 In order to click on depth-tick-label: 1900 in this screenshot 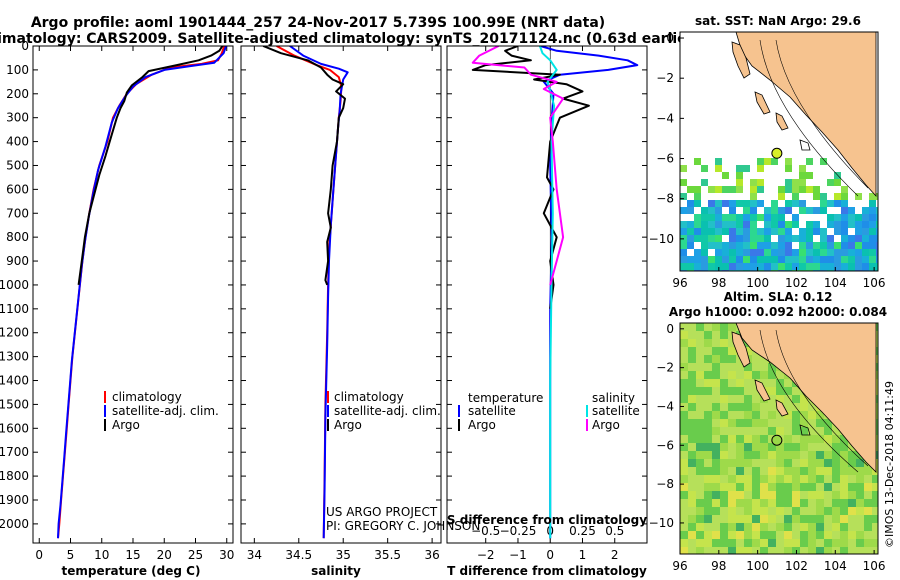, I will do `click(14, 500)`.